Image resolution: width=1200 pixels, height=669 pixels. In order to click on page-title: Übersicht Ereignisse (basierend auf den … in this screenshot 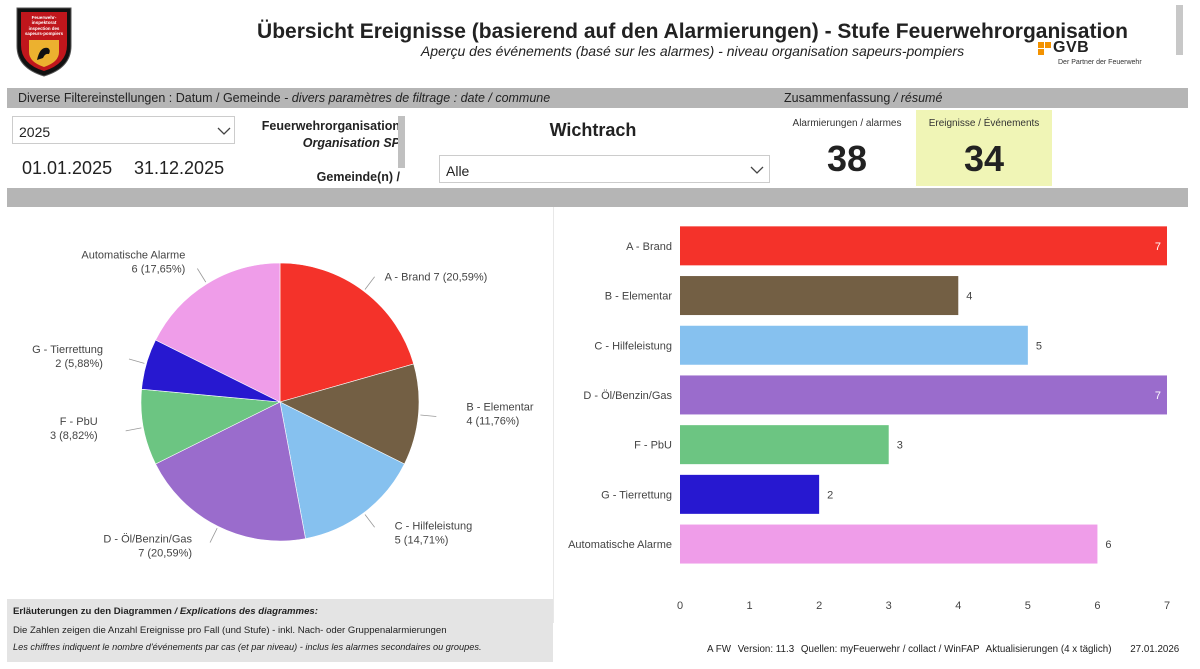, I will do `click(692, 31)`.